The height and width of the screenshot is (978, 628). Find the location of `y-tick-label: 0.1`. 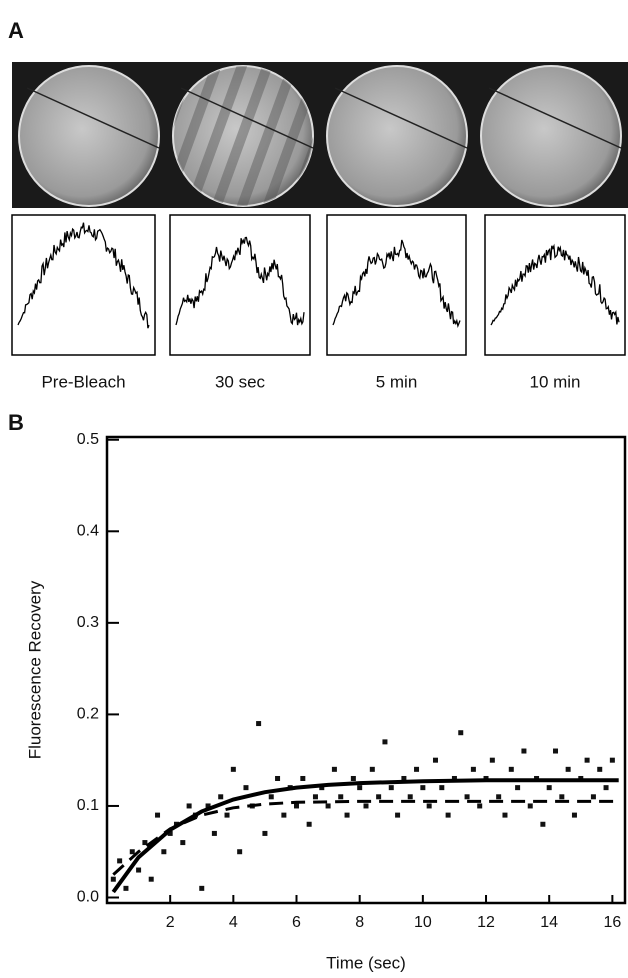

y-tick-label: 0.1 is located at coordinates (88, 805).